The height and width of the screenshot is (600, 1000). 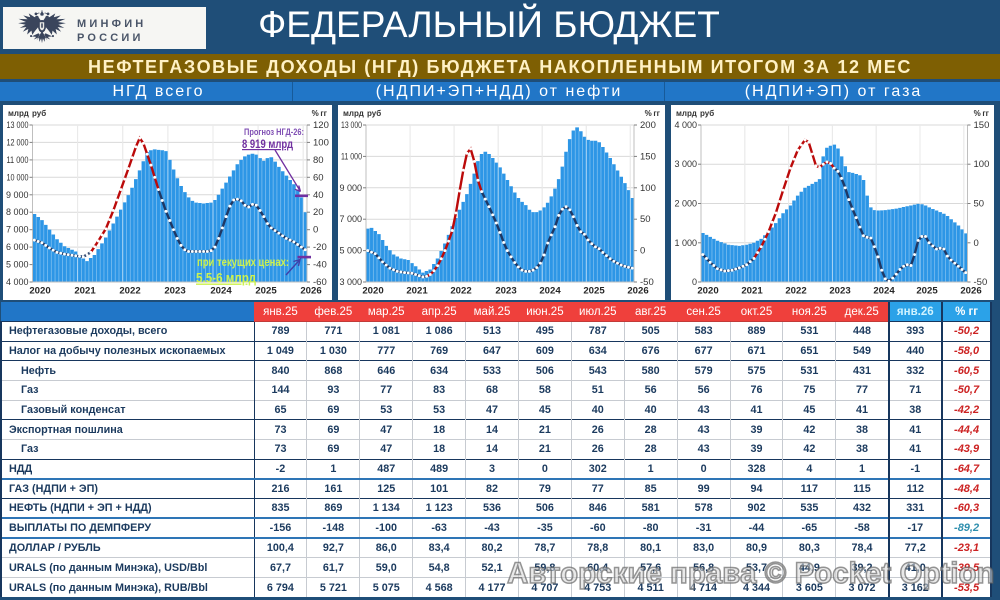 What do you see at coordinates (318, 195) in the screenshot?
I see `svg-text: 40` at bounding box center [318, 195].